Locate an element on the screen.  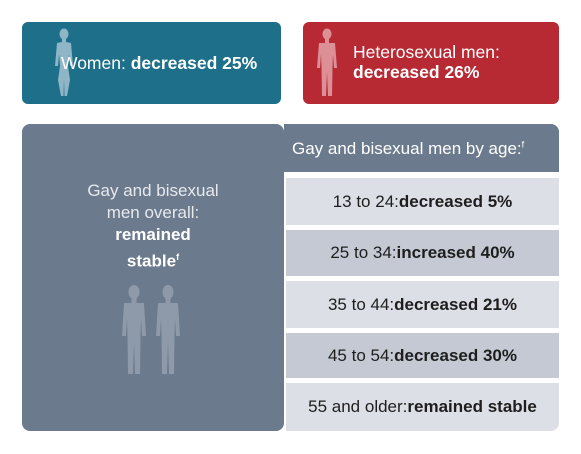
gbm-overall-value2: stable is located at coordinates (151, 261).